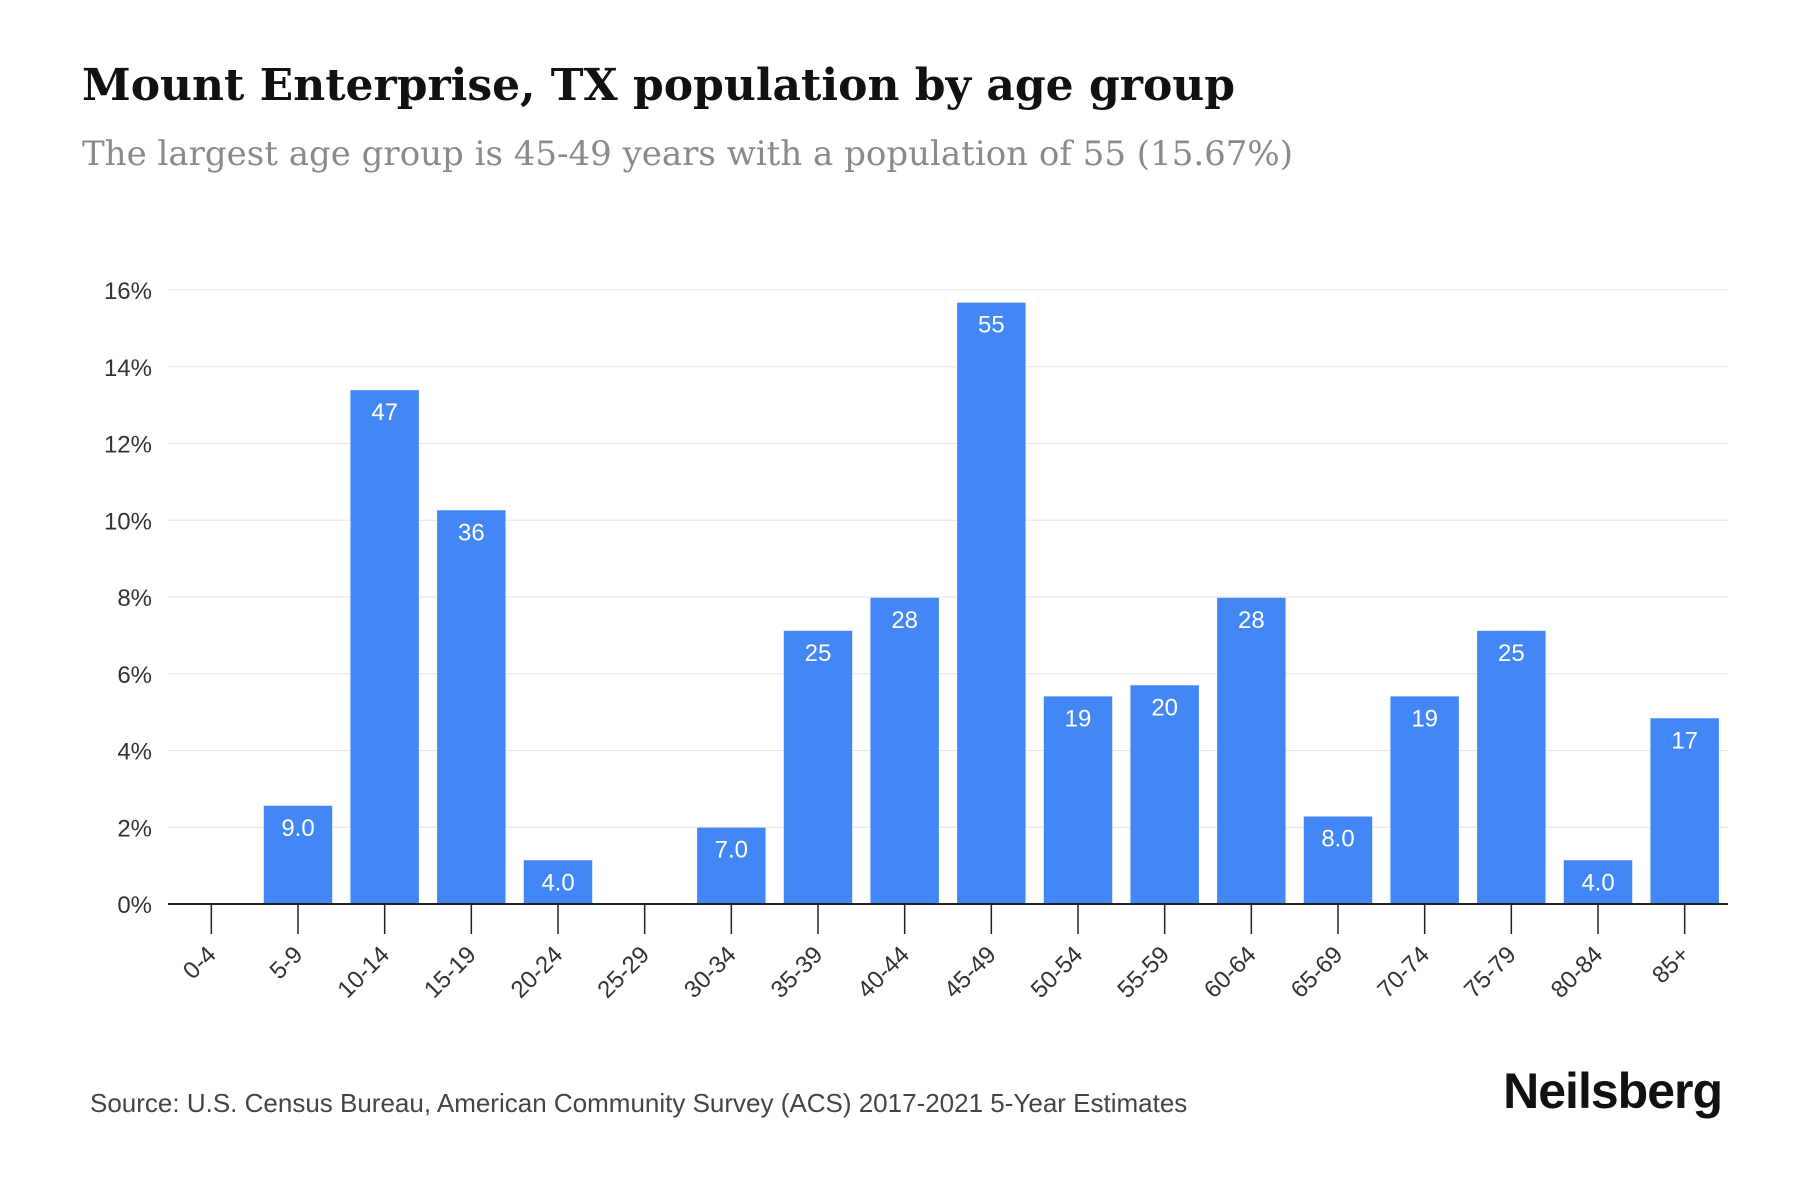  I want to click on y-tick-label: 16%, so click(128, 291).